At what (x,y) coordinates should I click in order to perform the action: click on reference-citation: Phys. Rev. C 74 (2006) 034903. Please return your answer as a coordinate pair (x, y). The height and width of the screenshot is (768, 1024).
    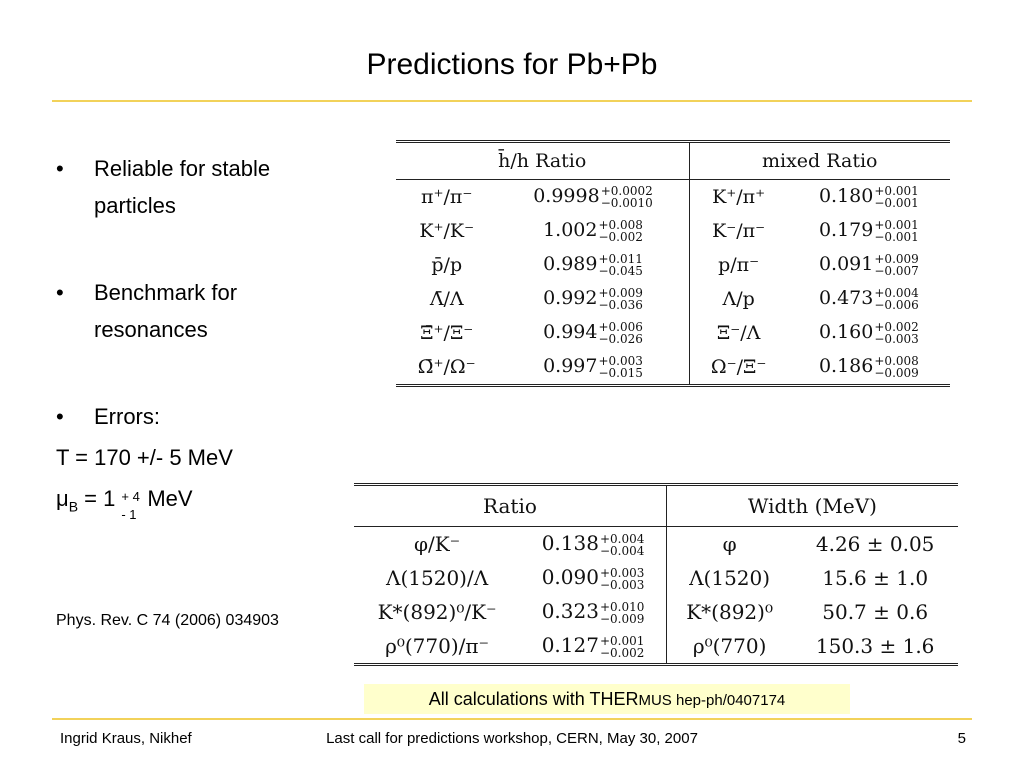
    Looking at the image, I should click on (167, 620).